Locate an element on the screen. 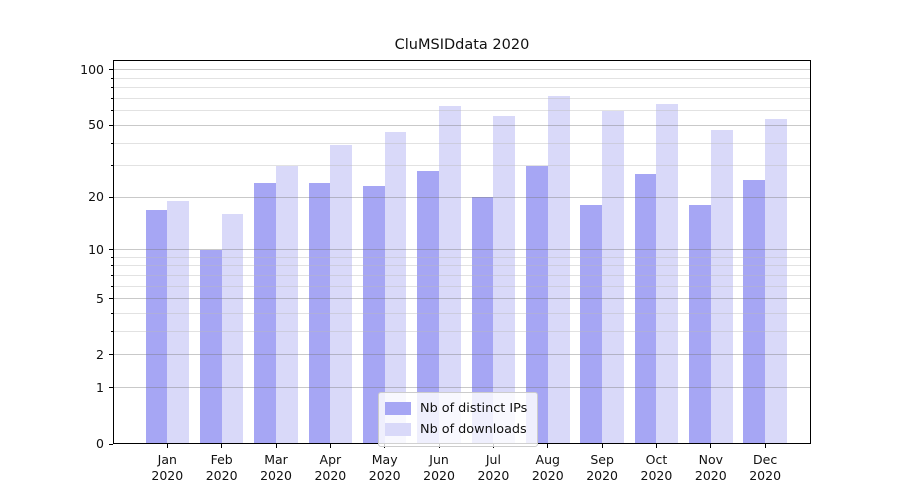  bar-downloads-may is located at coordinates (395, 287).